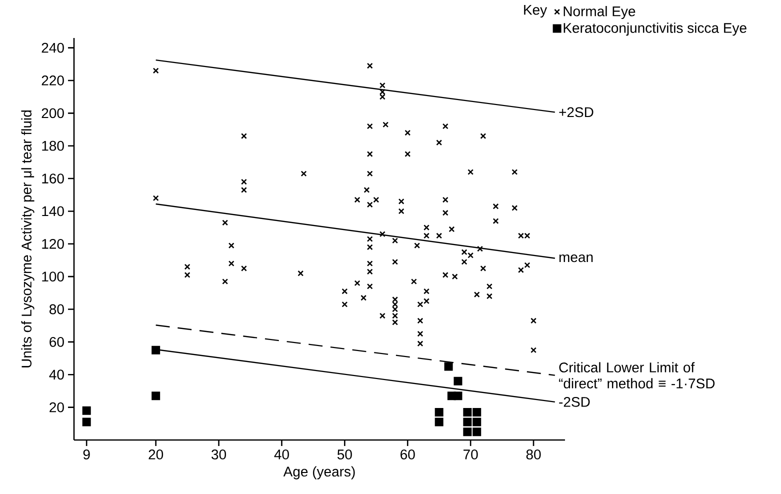 This screenshot has width=781, height=494. I want to click on x-axis-title: Age (years), so click(319, 473).